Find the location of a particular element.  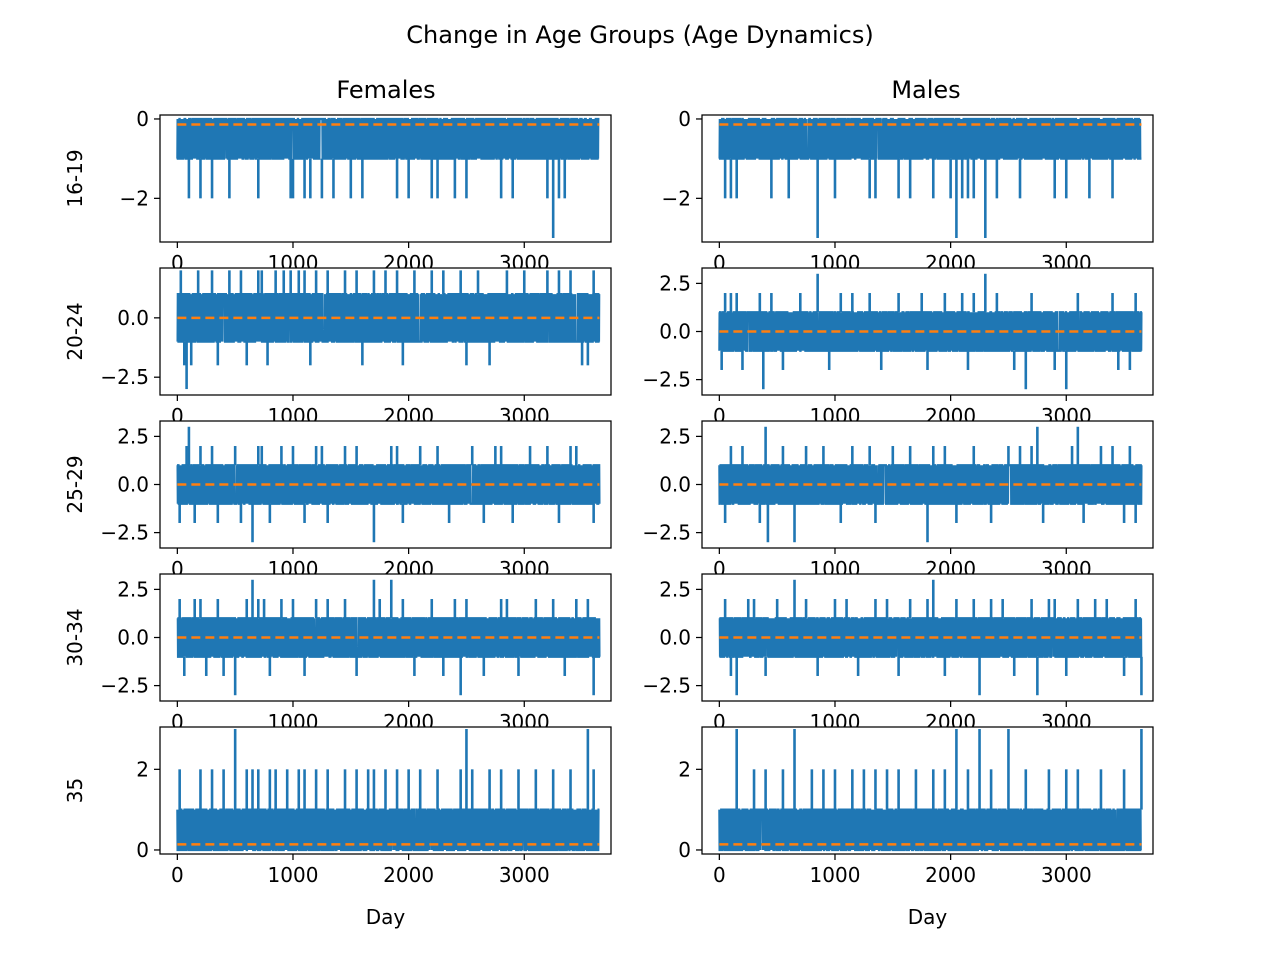

panel-males-20-24: 2.50.0−2.50 1000 2000 3000 is located at coordinates (898, 347).